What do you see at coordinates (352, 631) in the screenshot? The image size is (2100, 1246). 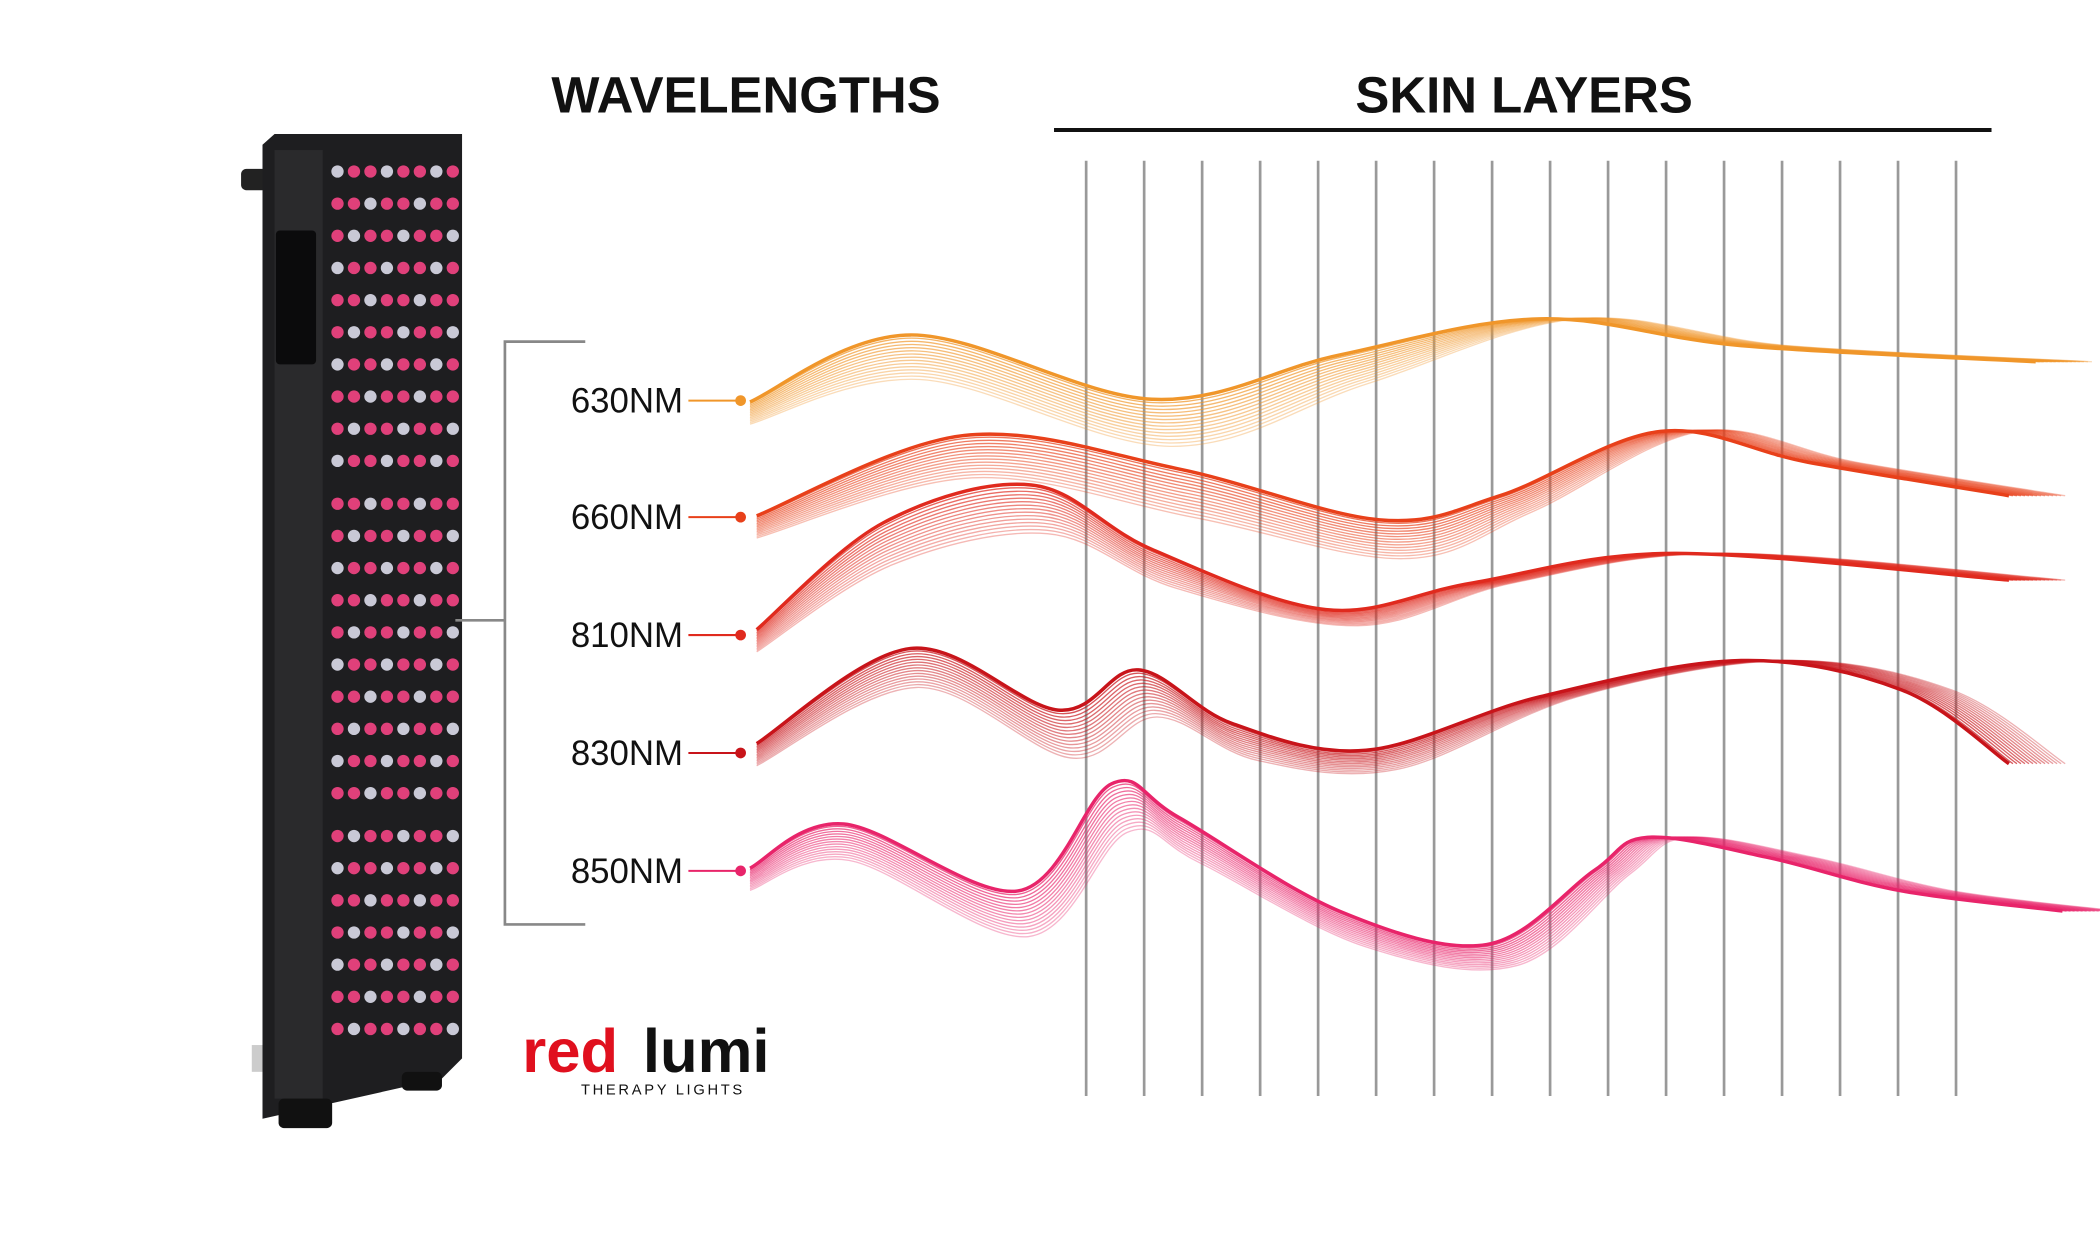 I see `device` at bounding box center [352, 631].